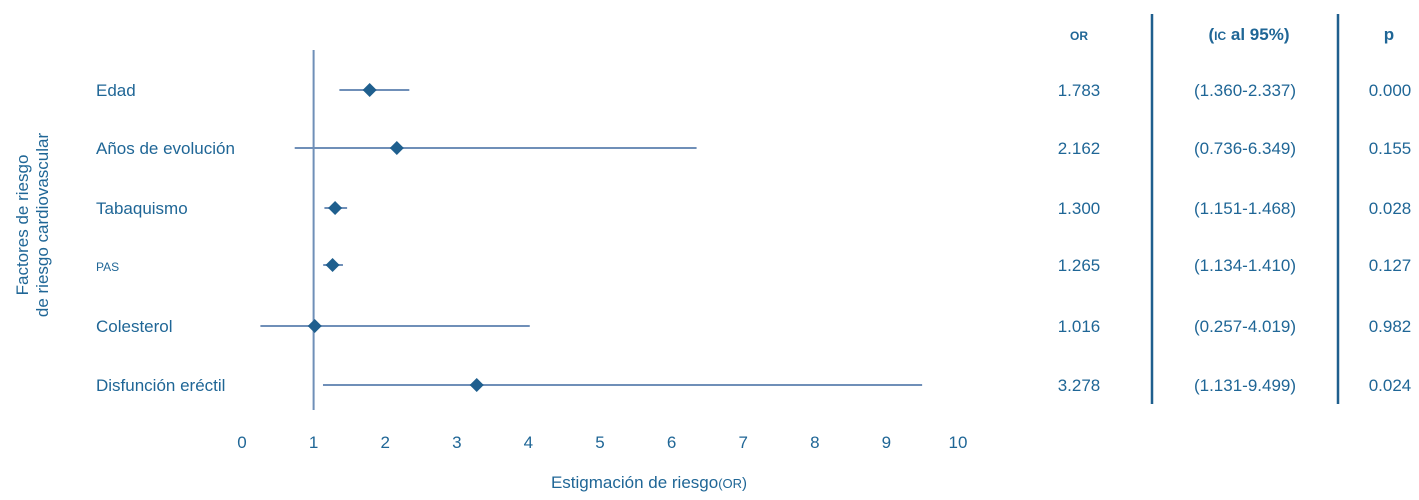 The width and height of the screenshot is (1419, 500). Describe the element at coordinates (1212, 34) in the screenshot. I see `header-ci-open: (` at that location.